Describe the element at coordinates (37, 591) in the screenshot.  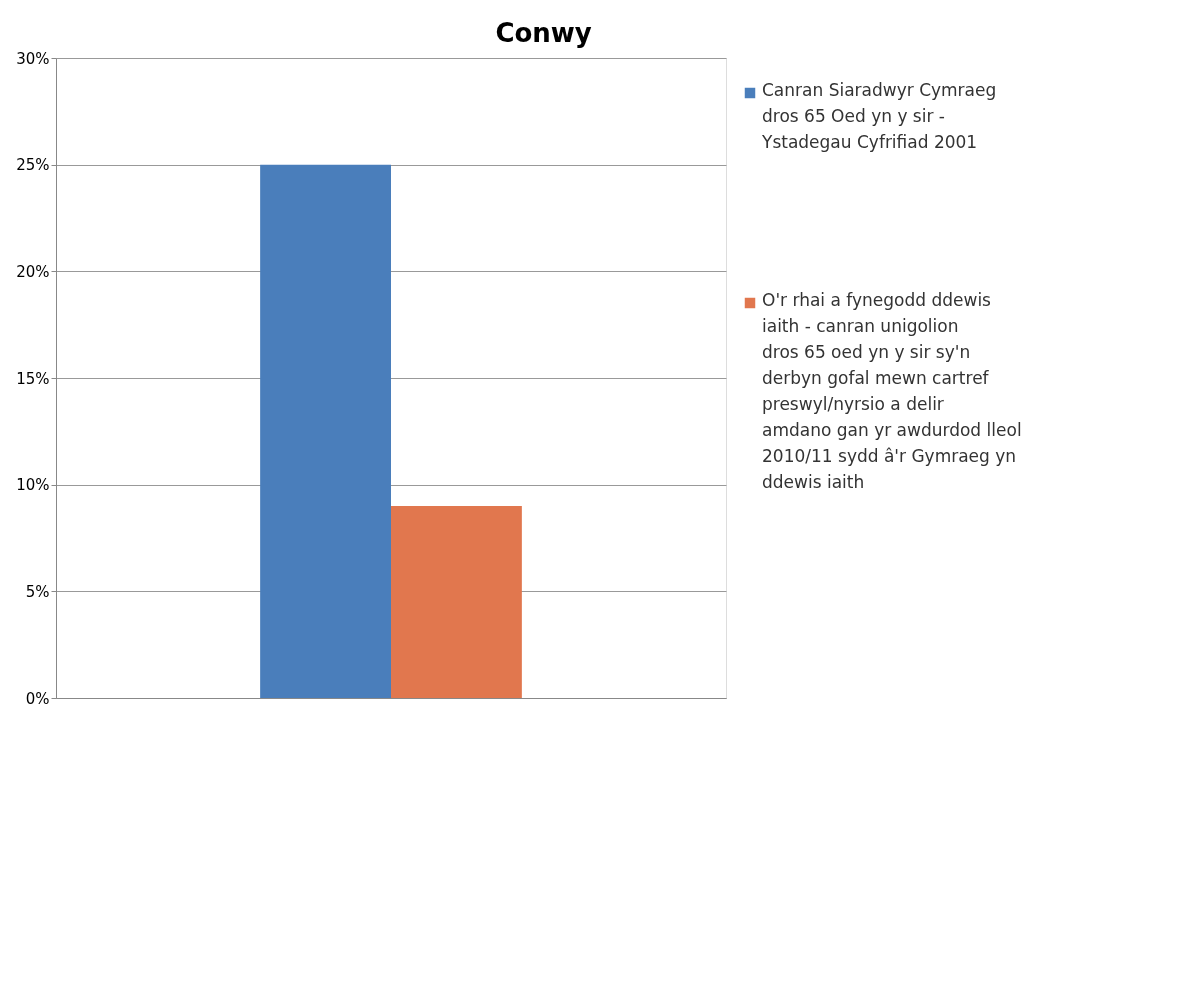
I see `y-tick-label: 5%` at that location.